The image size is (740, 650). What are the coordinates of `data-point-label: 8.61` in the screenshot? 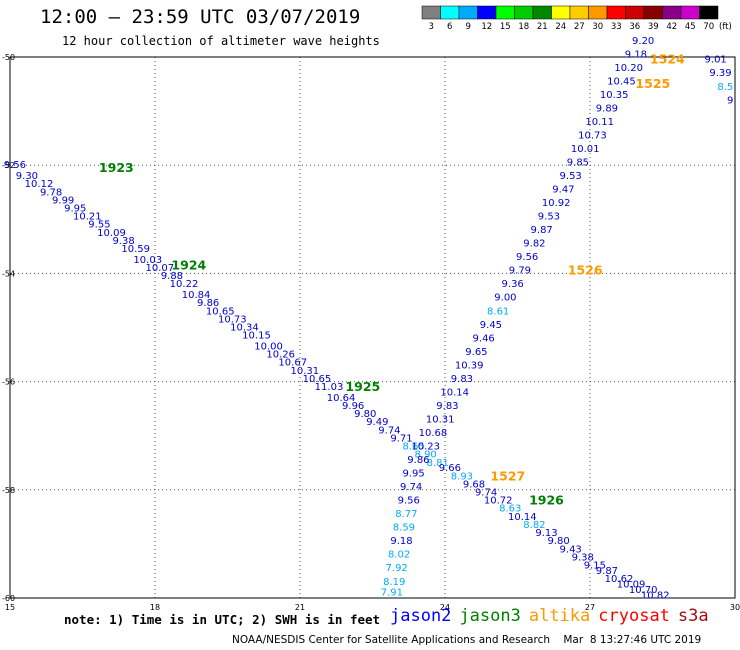 It's located at (498, 311).